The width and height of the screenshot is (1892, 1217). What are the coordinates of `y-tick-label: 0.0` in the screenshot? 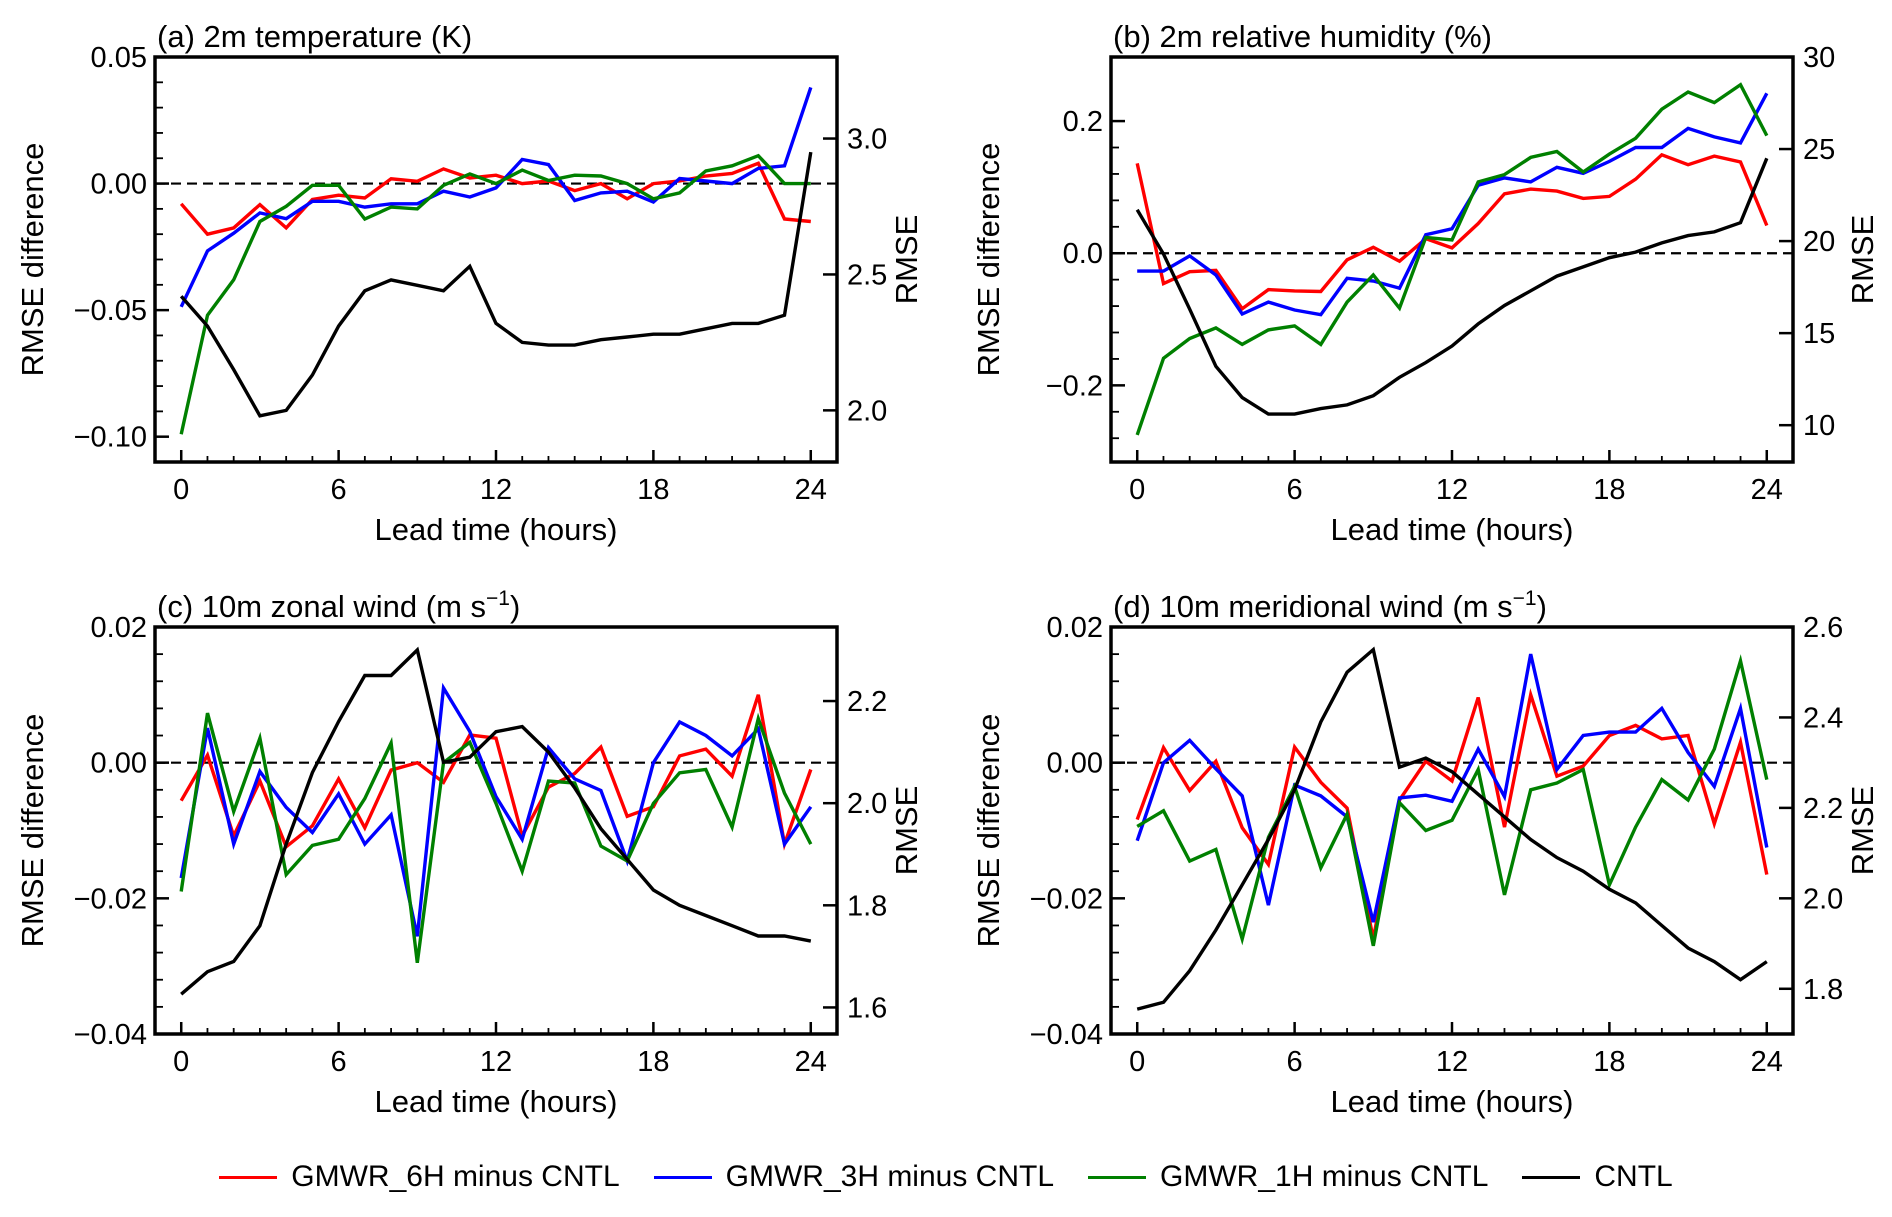 It's located at (1083, 254).